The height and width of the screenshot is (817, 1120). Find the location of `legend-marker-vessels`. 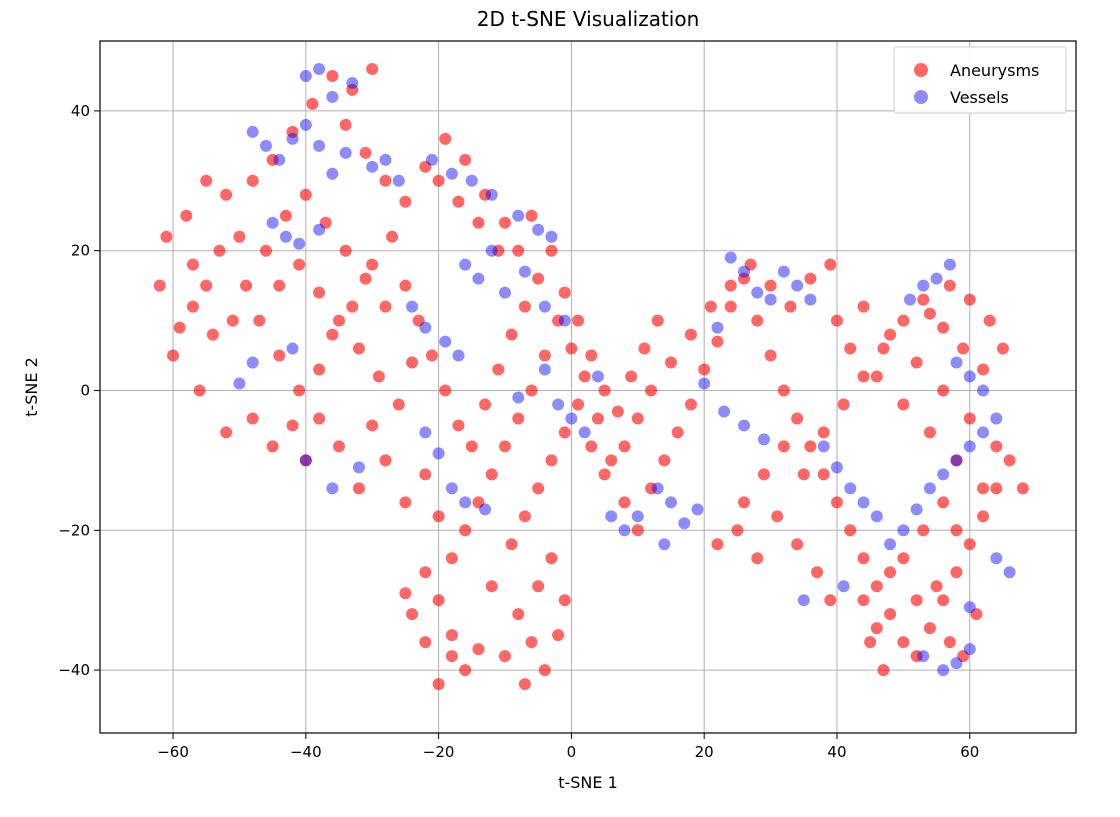

legend-marker-vessels is located at coordinates (921, 97).